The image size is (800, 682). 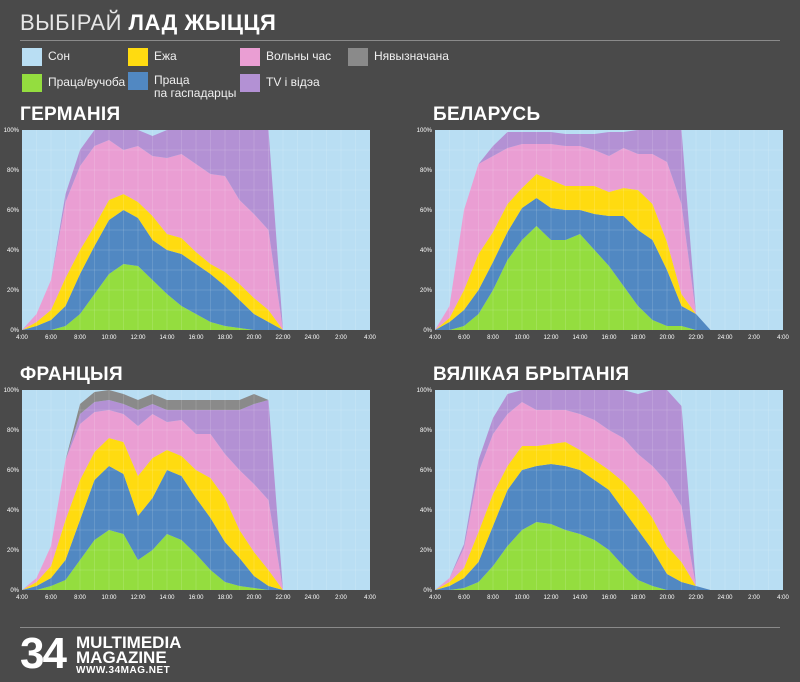 I want to click on legend-label-household: Праца па гаспадарцы, so click(x=195, y=86).